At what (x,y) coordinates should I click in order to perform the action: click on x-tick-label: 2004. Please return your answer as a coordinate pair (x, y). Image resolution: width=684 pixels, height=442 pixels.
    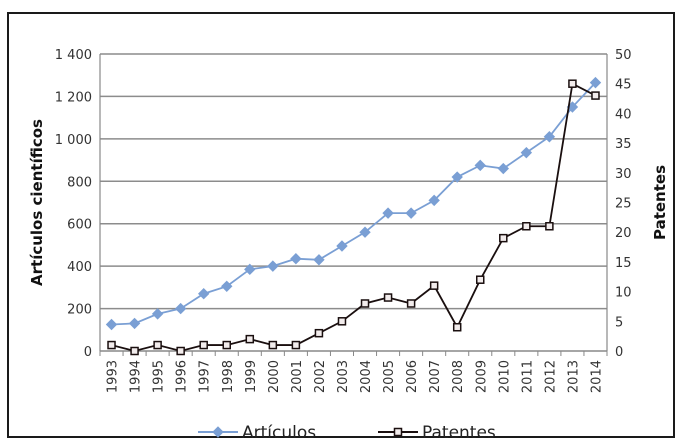
    Looking at the image, I should click on (366, 376).